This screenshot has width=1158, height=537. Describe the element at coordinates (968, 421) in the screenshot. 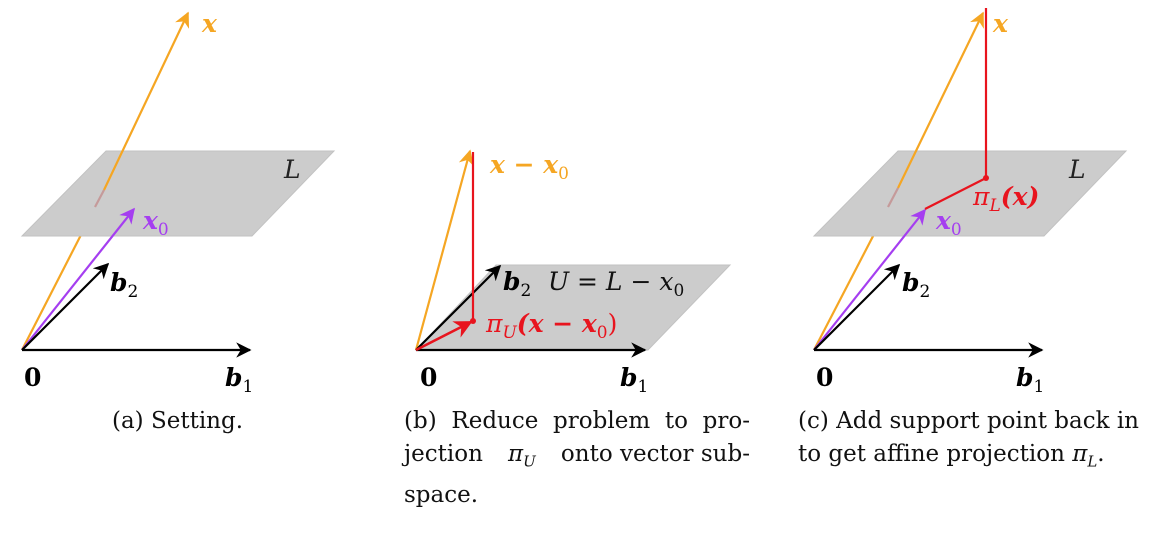

I see `caption-c-line1: (c) Add support point back in` at that location.